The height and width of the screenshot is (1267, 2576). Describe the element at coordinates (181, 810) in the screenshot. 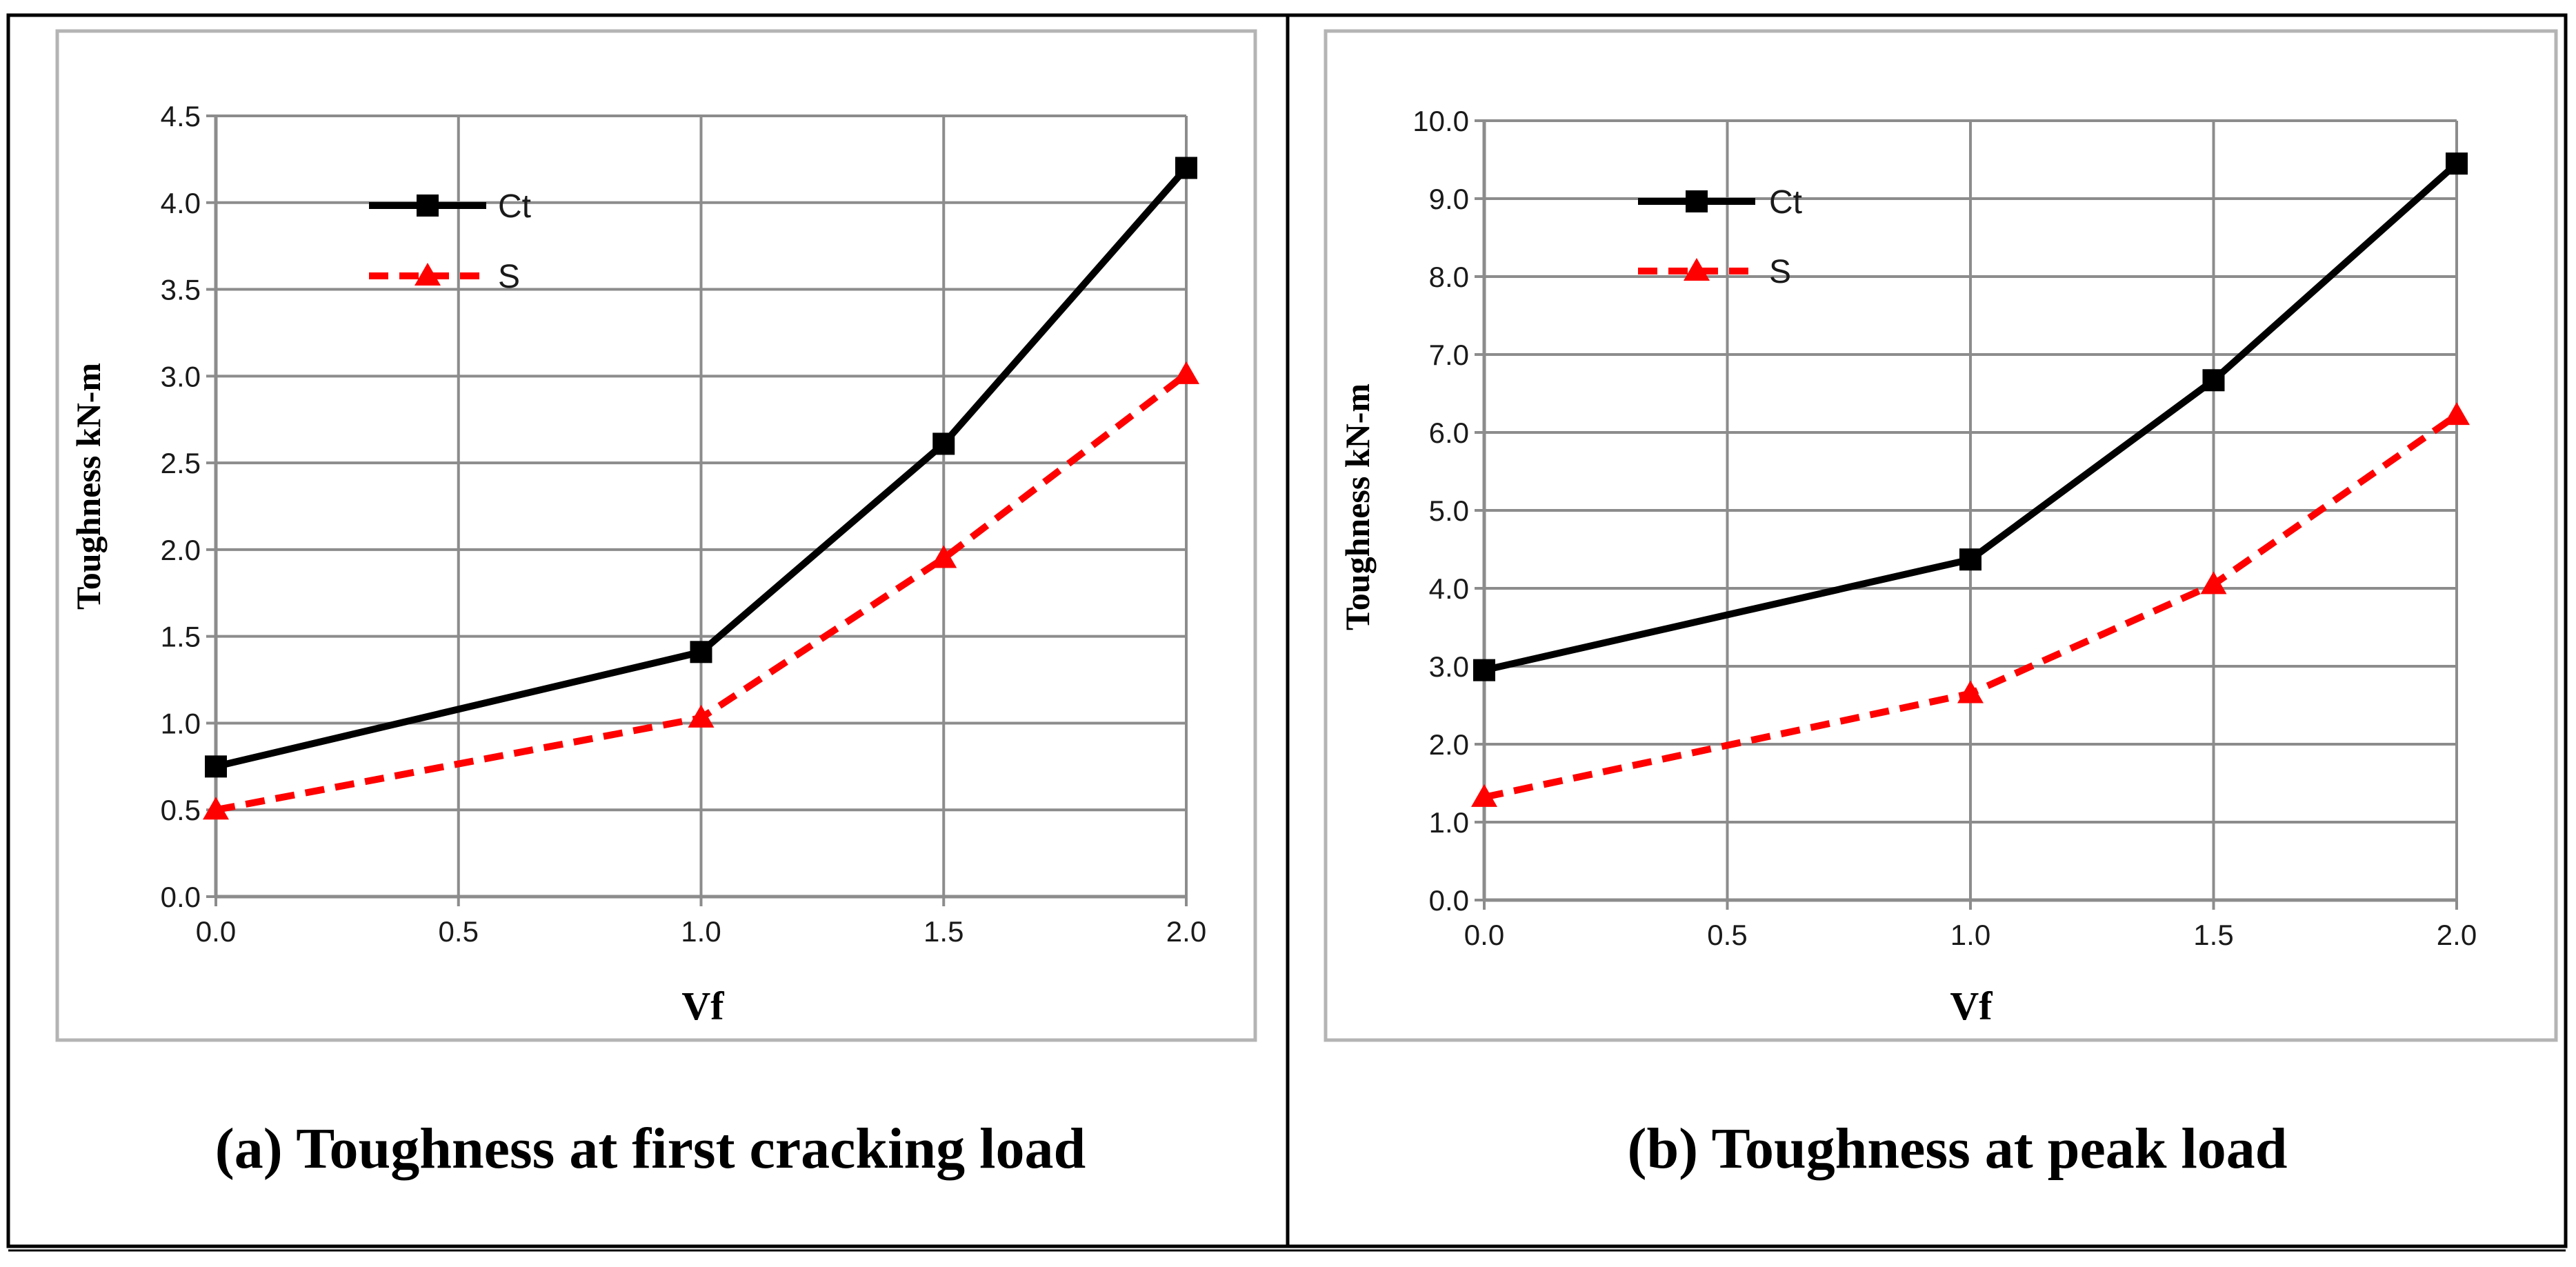

I see `y-tick-label: 0.5` at that location.